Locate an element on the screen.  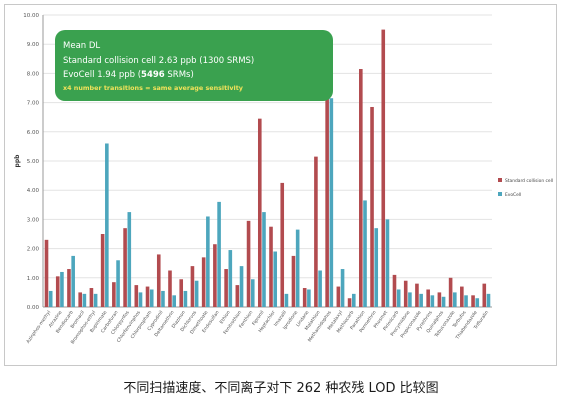
y-tick-label: 6.00 is located at coordinates (33, 133).